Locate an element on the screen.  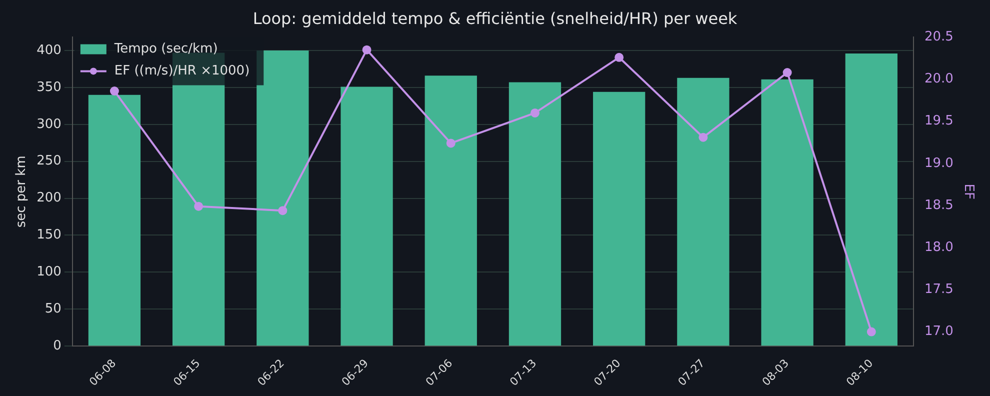
y2-tick-label: 18.0 is located at coordinates (939, 247).